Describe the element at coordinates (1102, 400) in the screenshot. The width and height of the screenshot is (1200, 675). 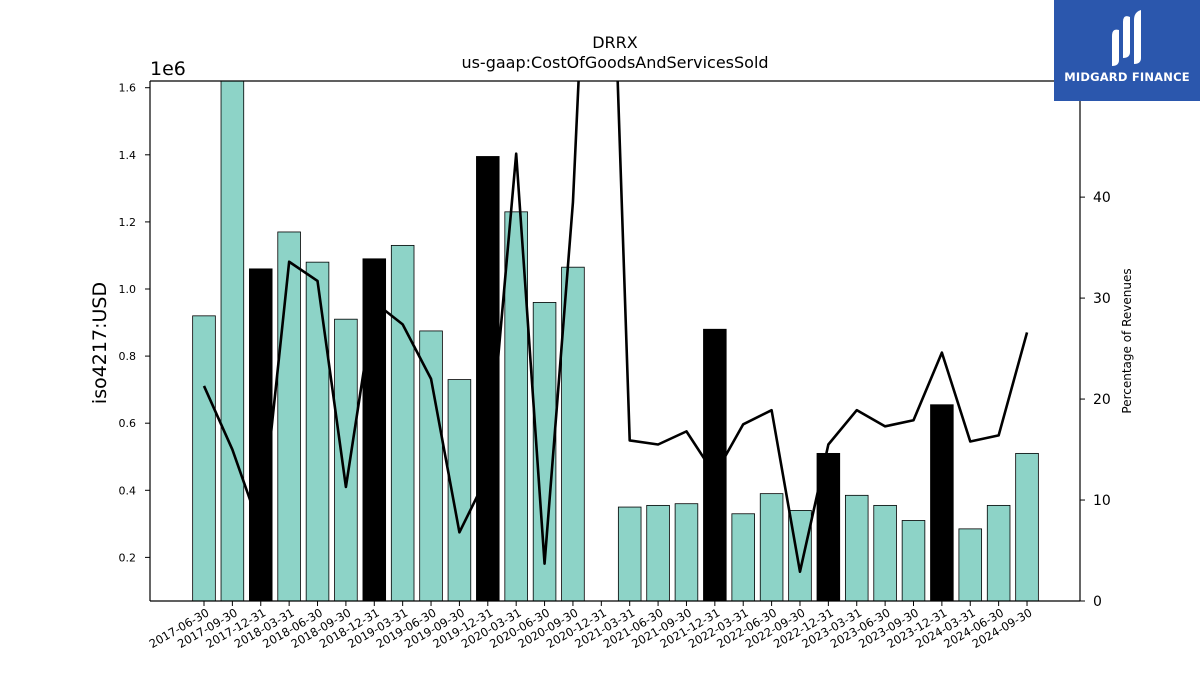
I see `y2-tick-label: 20` at that location.